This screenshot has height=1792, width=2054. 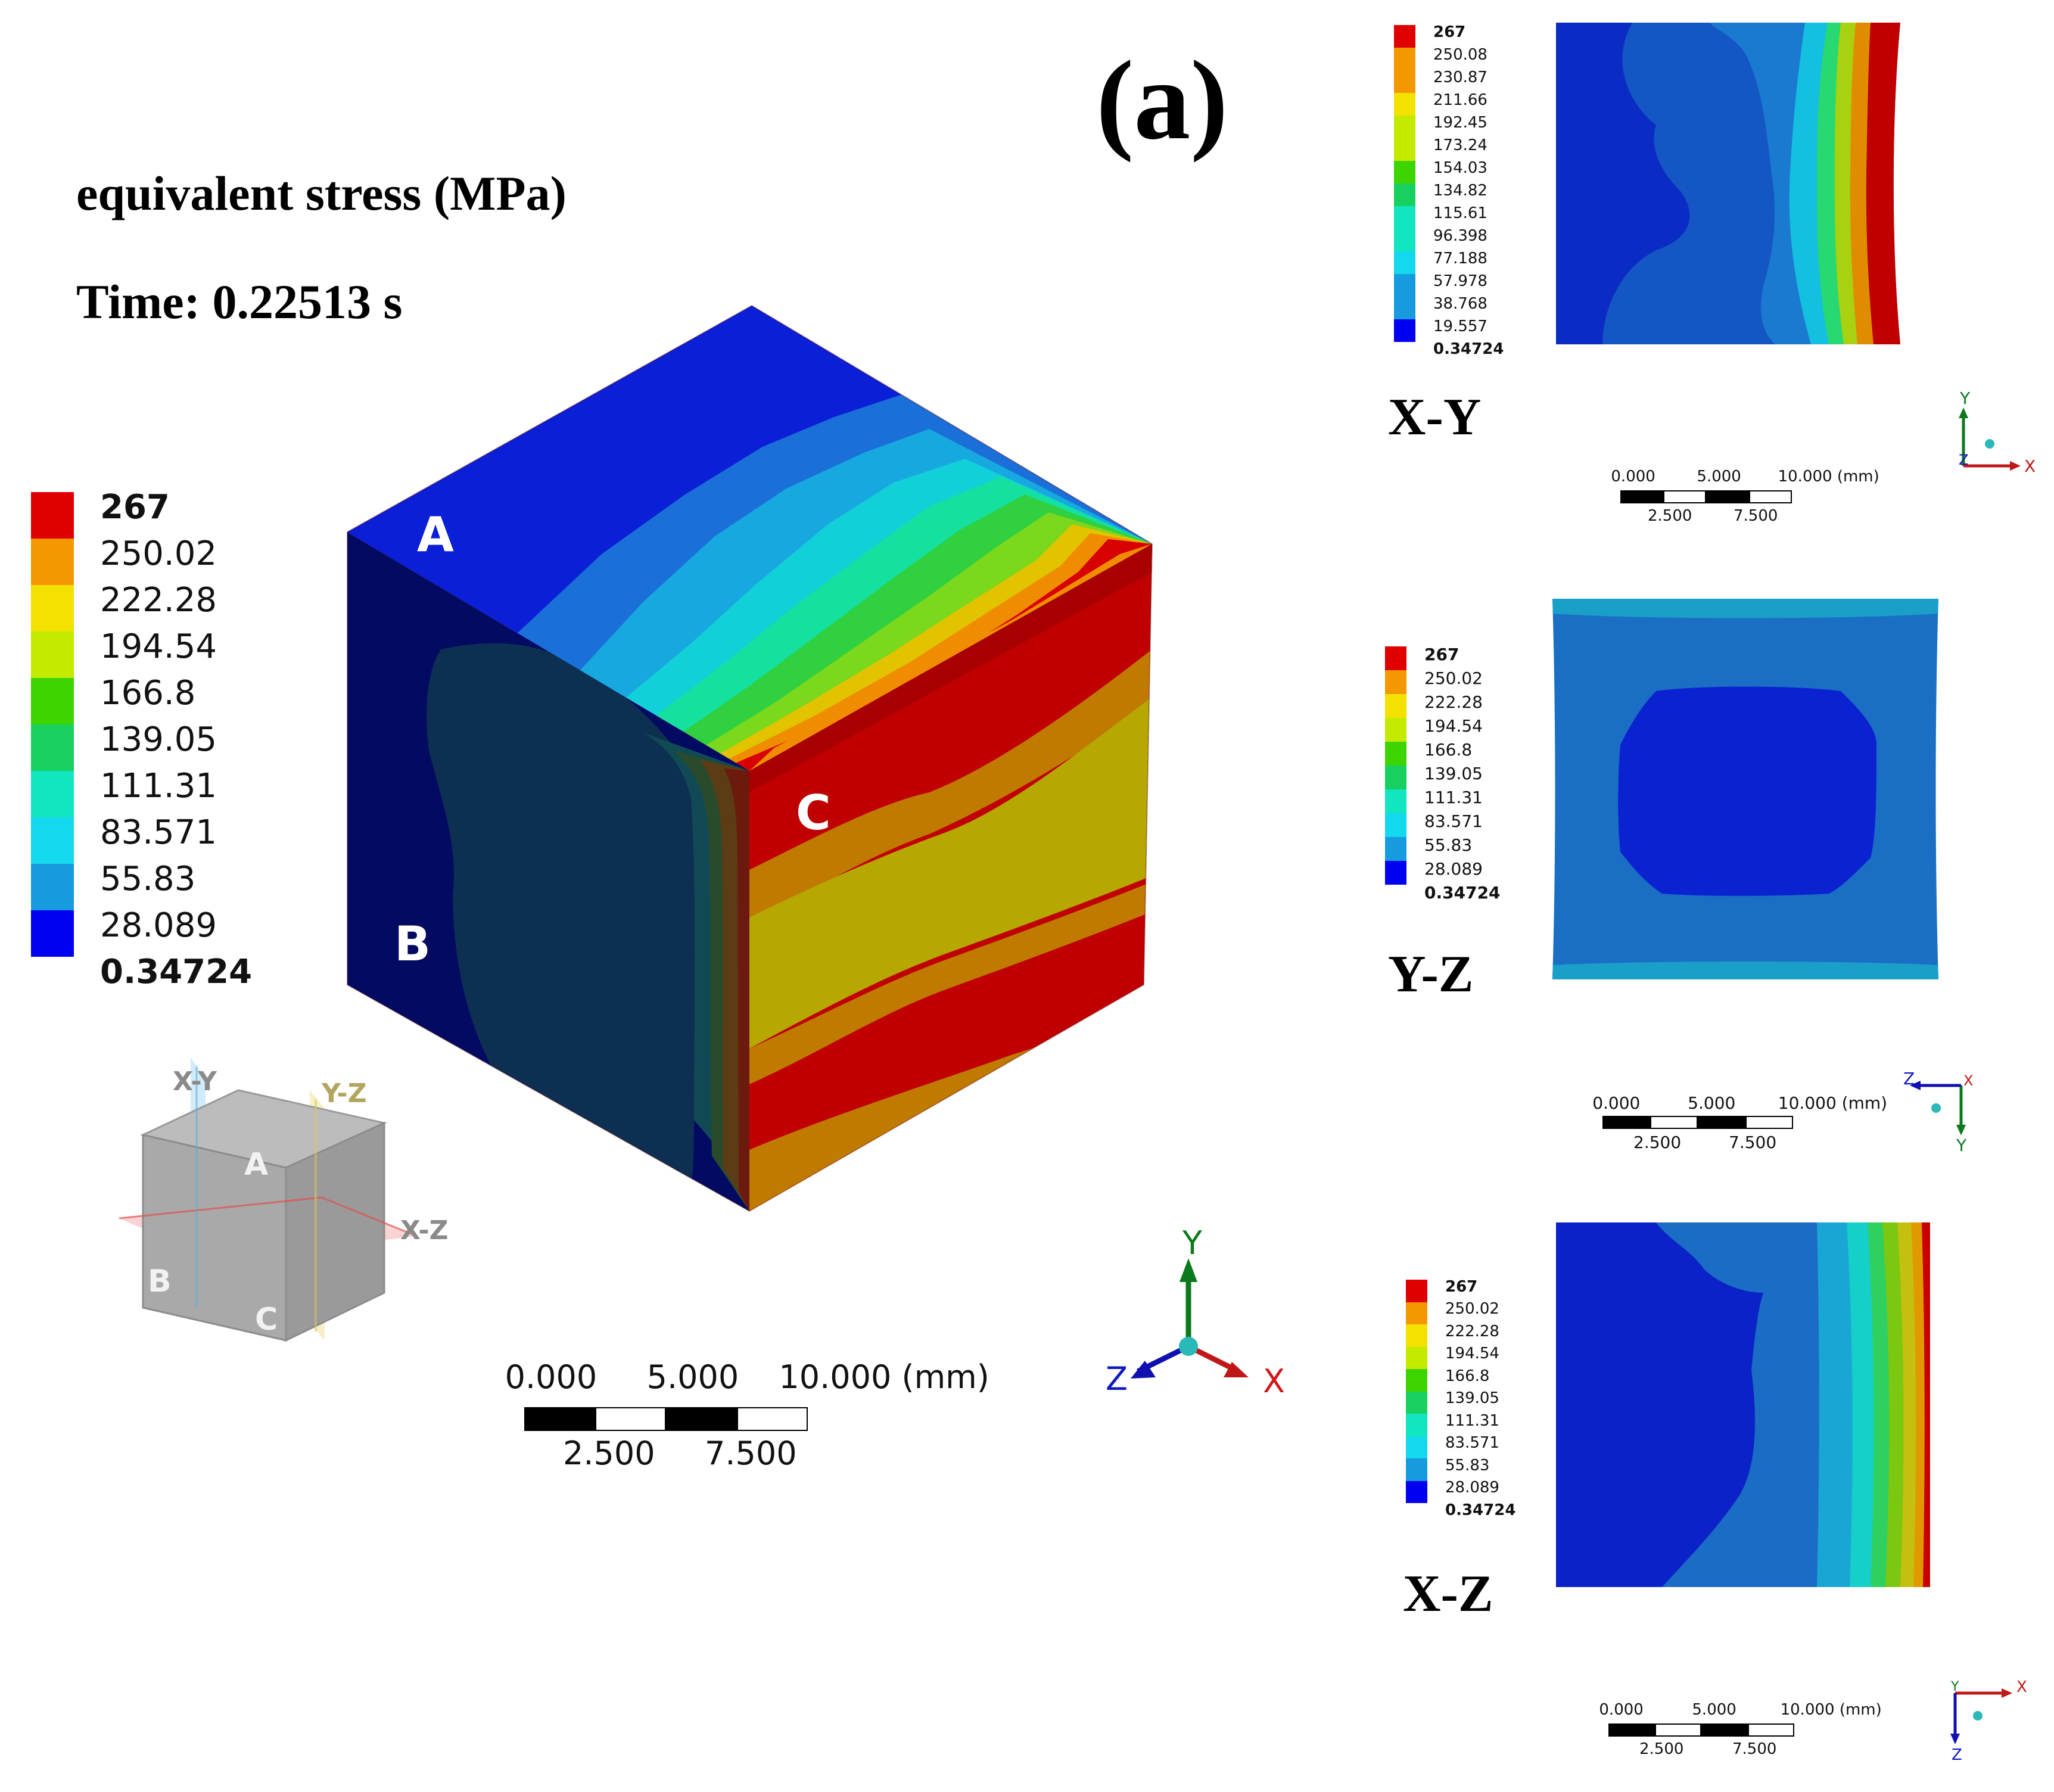 I want to click on yz-section-plot, so click(x=1745, y=789).